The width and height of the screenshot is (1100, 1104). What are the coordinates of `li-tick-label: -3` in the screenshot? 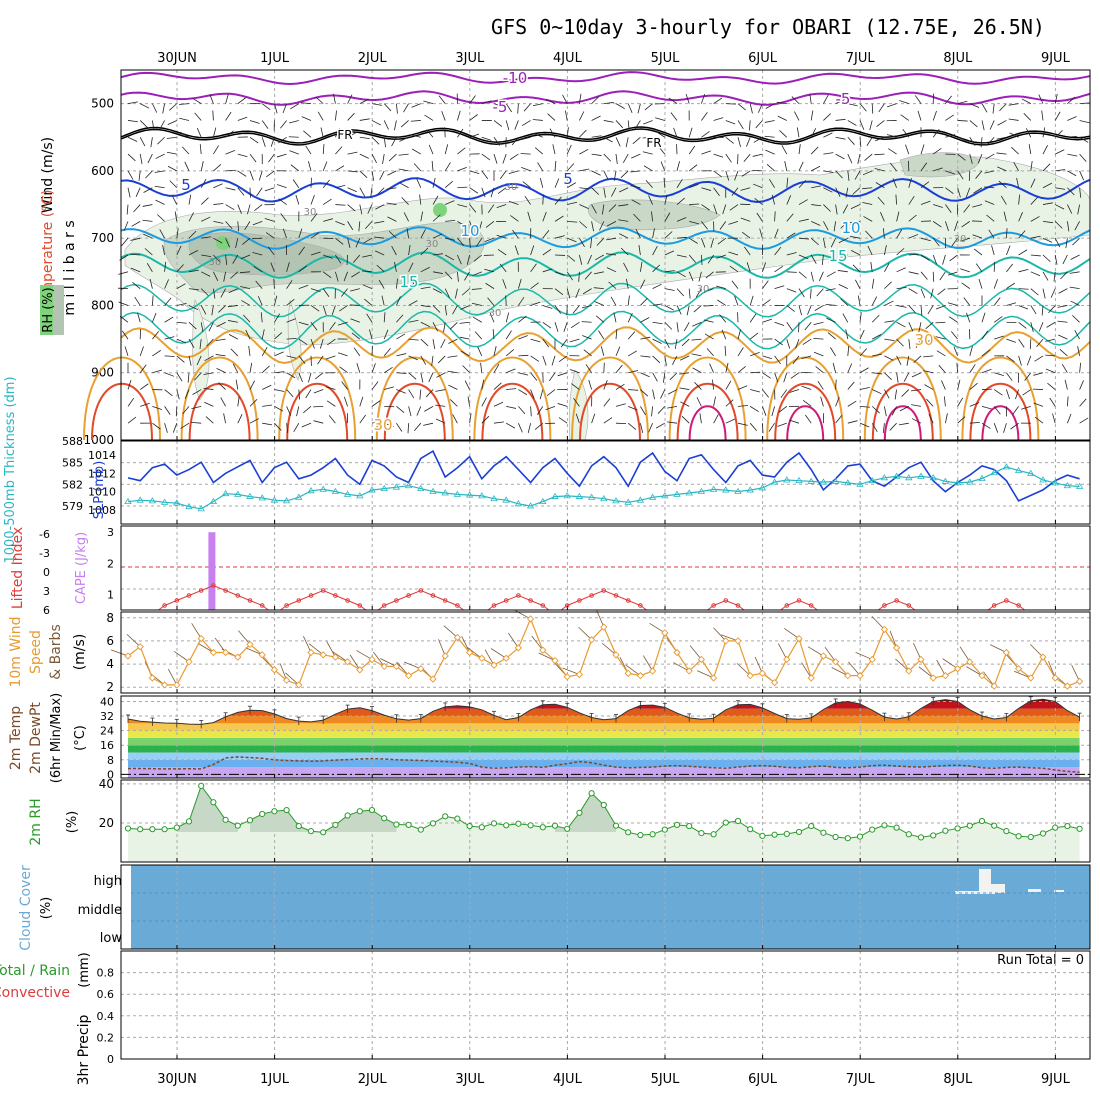 It's located at (44, 553).